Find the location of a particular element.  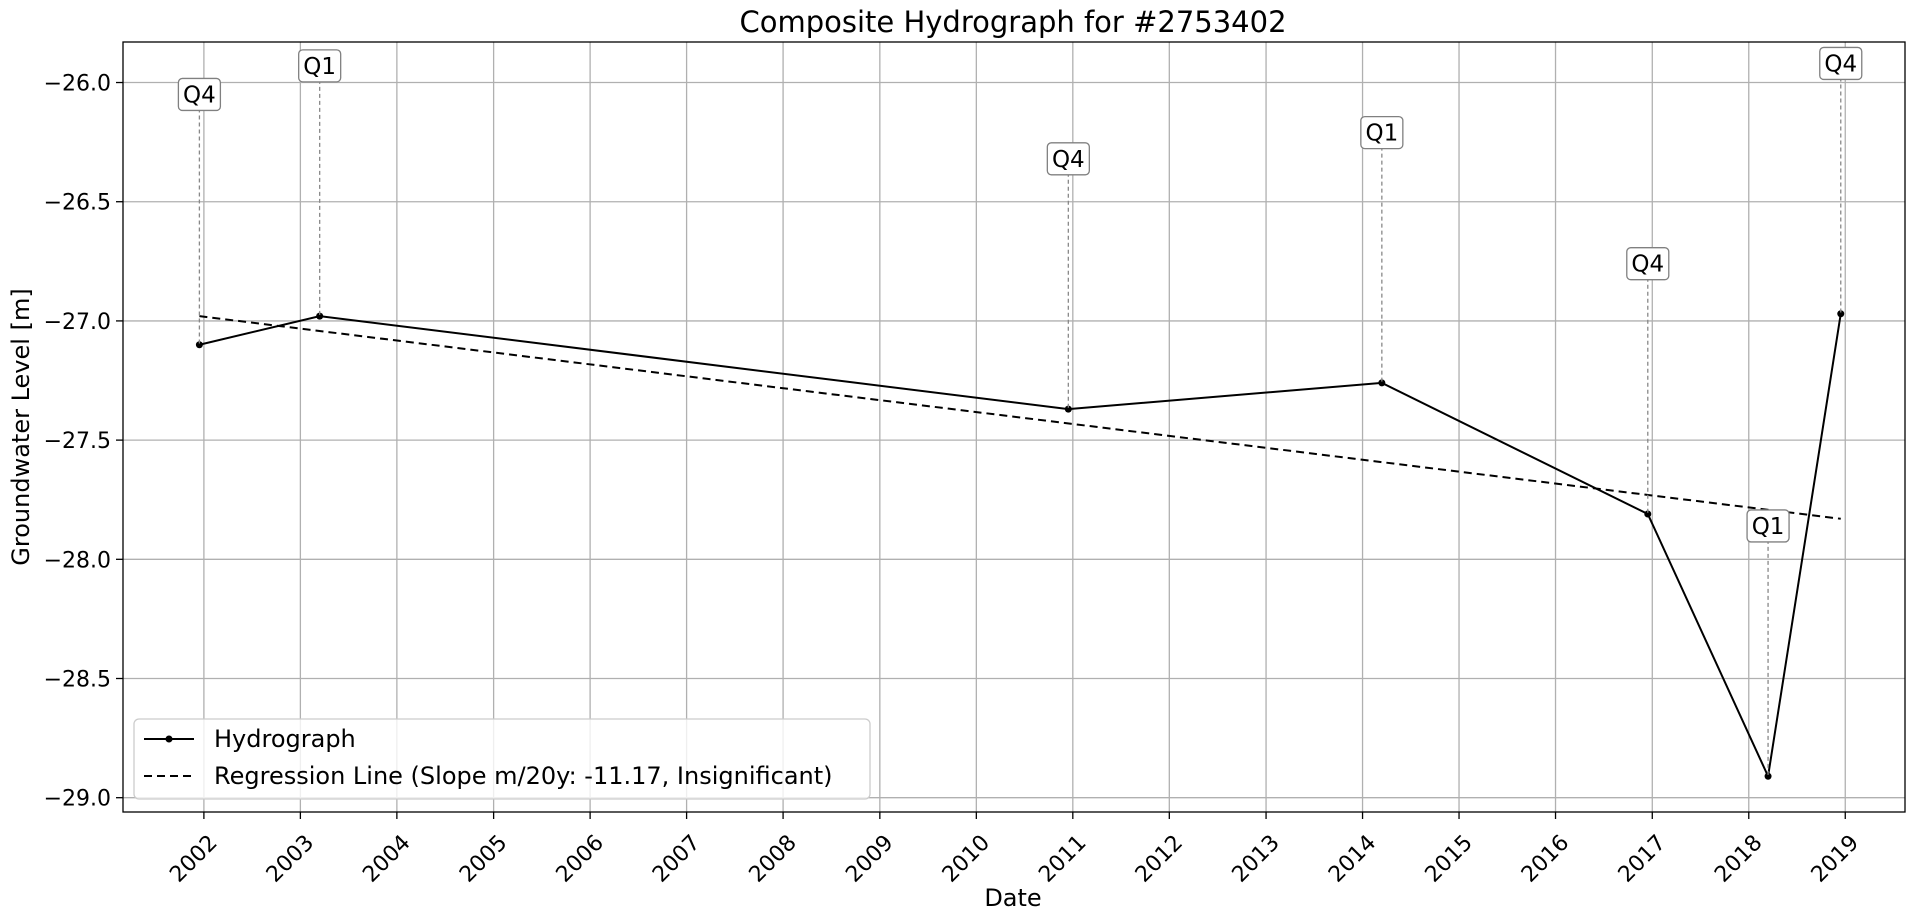

y-tick-label: −26.5 is located at coordinates (77, 203).